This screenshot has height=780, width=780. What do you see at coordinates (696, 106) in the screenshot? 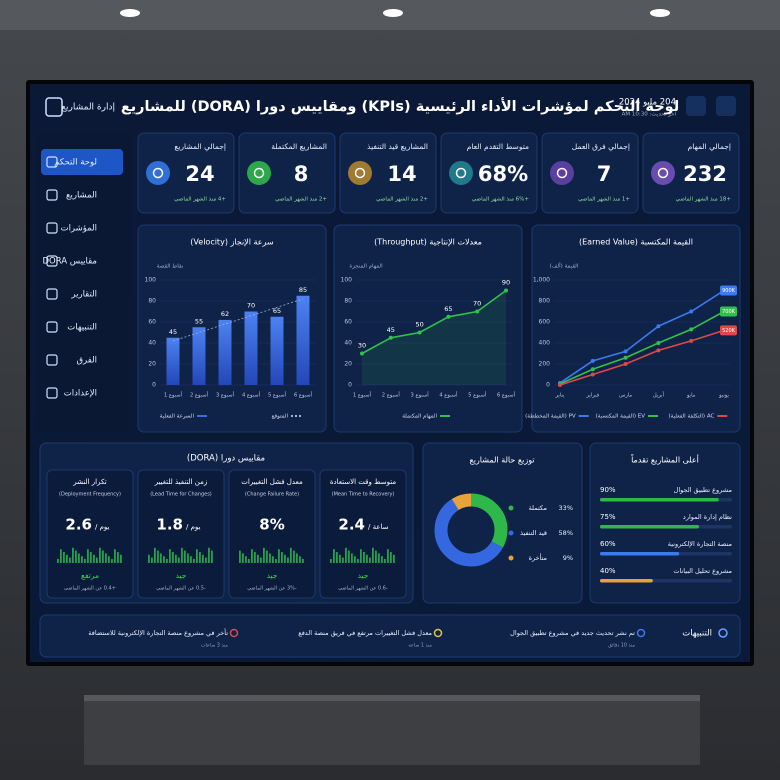
I see `calendar-button` at bounding box center [696, 106].